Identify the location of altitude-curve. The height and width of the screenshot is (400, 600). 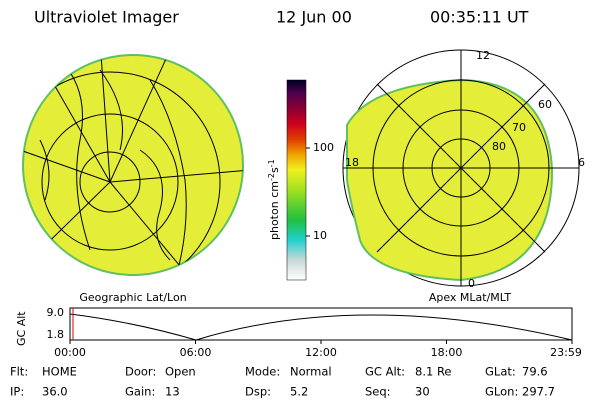
(321, 327).